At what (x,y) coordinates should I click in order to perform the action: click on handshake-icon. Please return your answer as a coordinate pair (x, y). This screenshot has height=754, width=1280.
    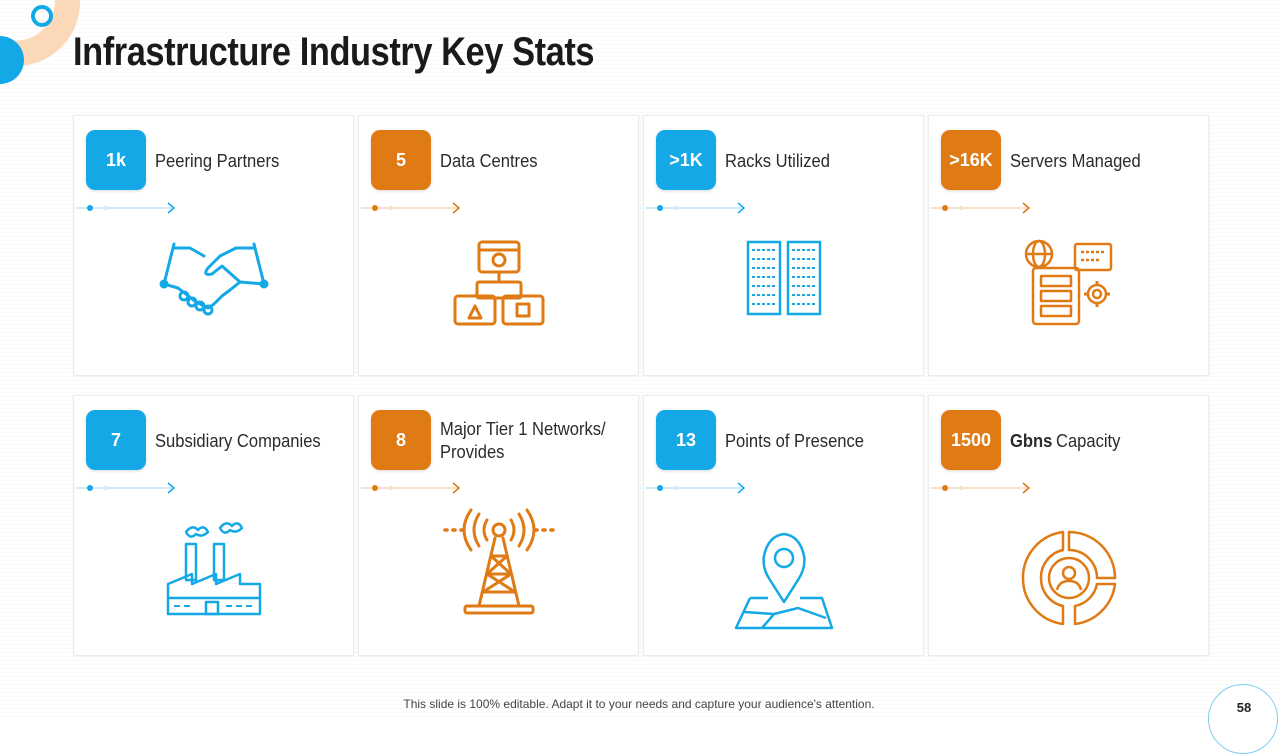
    Looking at the image, I should click on (213, 279).